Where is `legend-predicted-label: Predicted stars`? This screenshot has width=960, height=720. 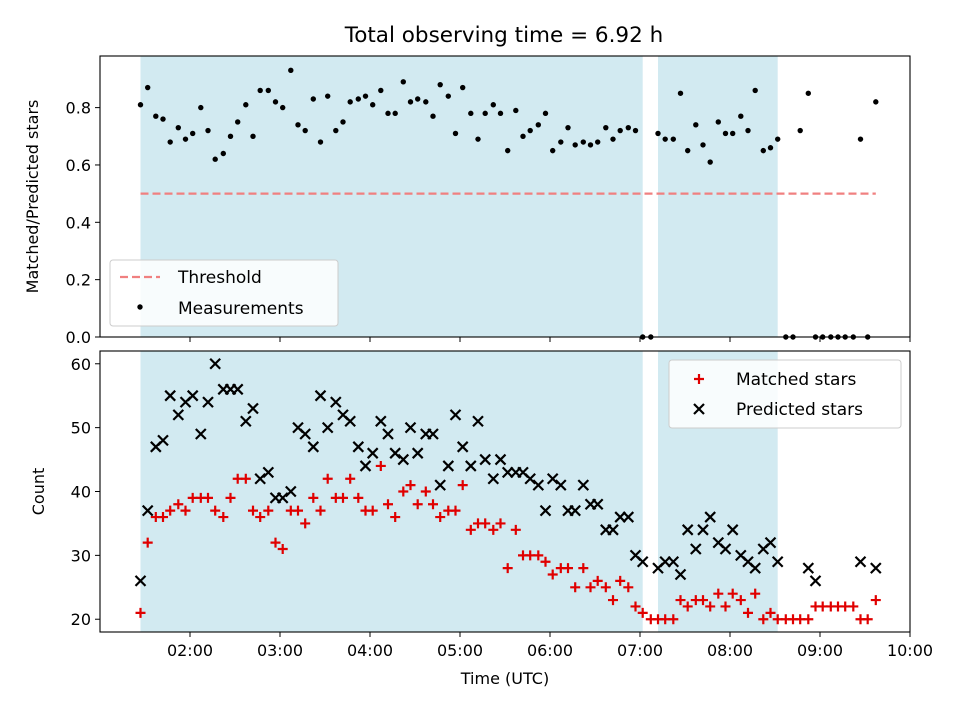 legend-predicted-label: Predicted stars is located at coordinates (799, 410).